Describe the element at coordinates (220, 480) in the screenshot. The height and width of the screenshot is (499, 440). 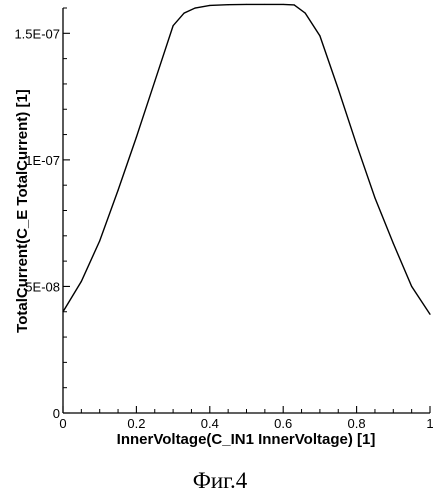
I see `figure-caption: Фиг.4` at that location.